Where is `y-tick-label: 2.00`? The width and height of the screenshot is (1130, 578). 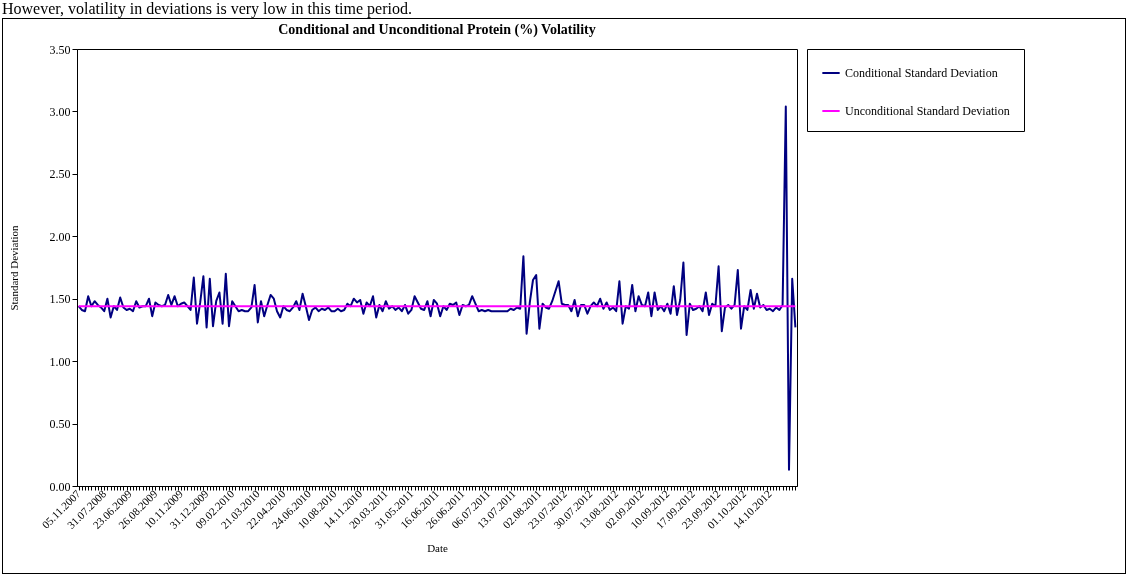
y-tick-label: 2.00 is located at coordinates (60, 236).